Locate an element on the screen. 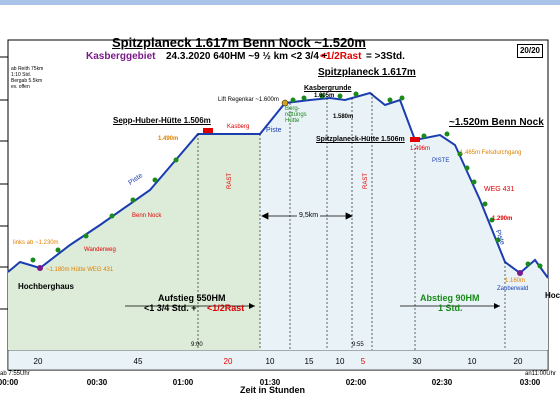  x-tick: 01:00 is located at coordinates (183, 382).